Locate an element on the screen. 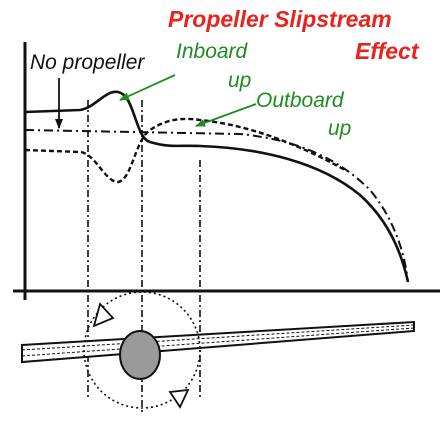 This screenshot has width=446, height=426. no-propeller-label: No propeller is located at coordinates (87, 62).